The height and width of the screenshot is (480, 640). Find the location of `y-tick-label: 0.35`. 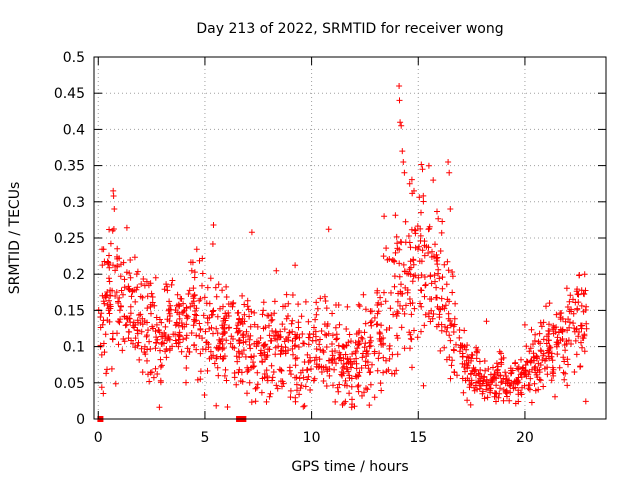

y-tick-label: 0.35 is located at coordinates (69, 167).